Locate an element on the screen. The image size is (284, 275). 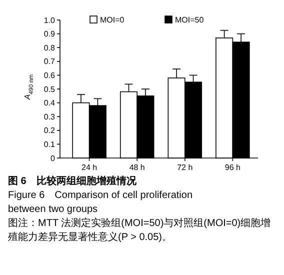
x-tick-label: 24 h is located at coordinates (90, 167).